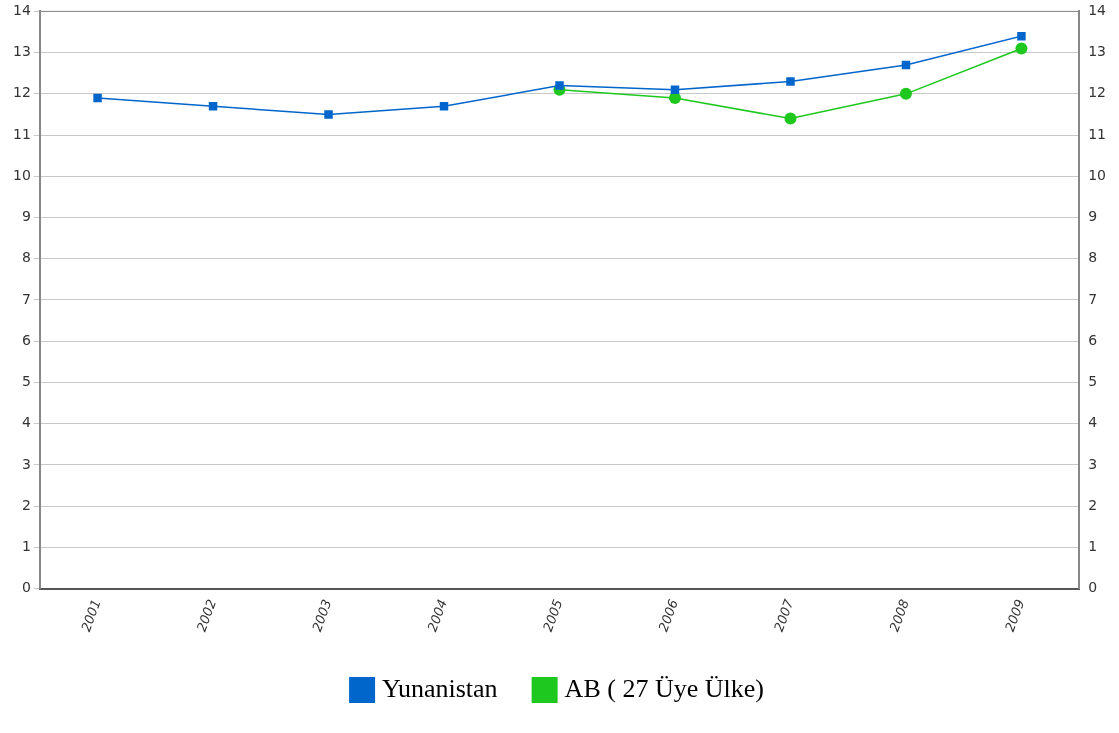 This screenshot has height=733, width=1119. Describe the element at coordinates (440, 688) in the screenshot. I see `legend-label: Yunanistan` at that location.